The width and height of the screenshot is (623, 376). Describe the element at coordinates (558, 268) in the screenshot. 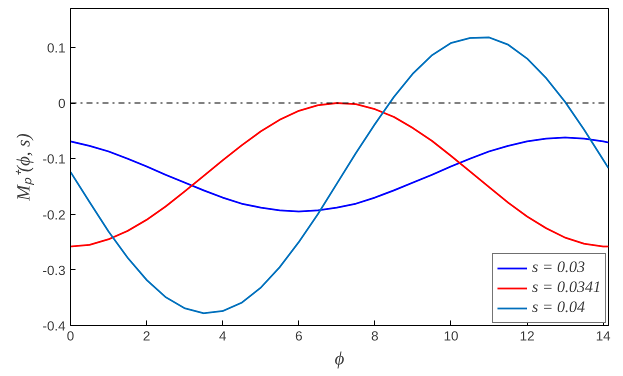

I see `legend-label: s = 0.03` at that location.